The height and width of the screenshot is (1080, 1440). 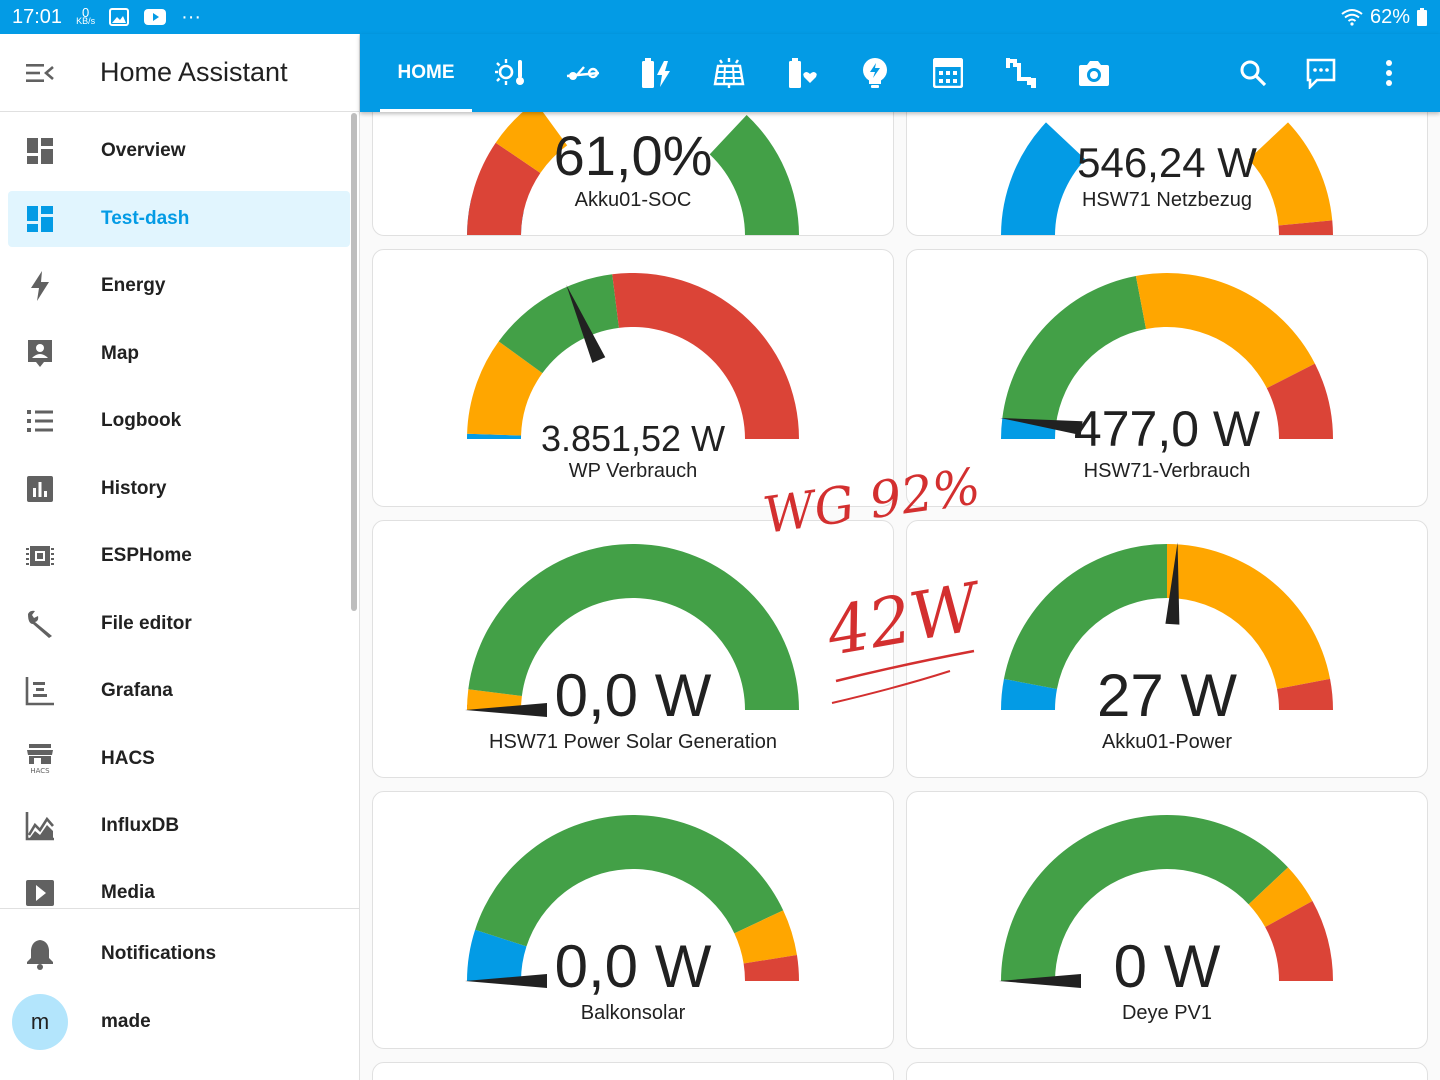 What do you see at coordinates (633, 155) in the screenshot?
I see `gauge-value: 61,0%` at bounding box center [633, 155].